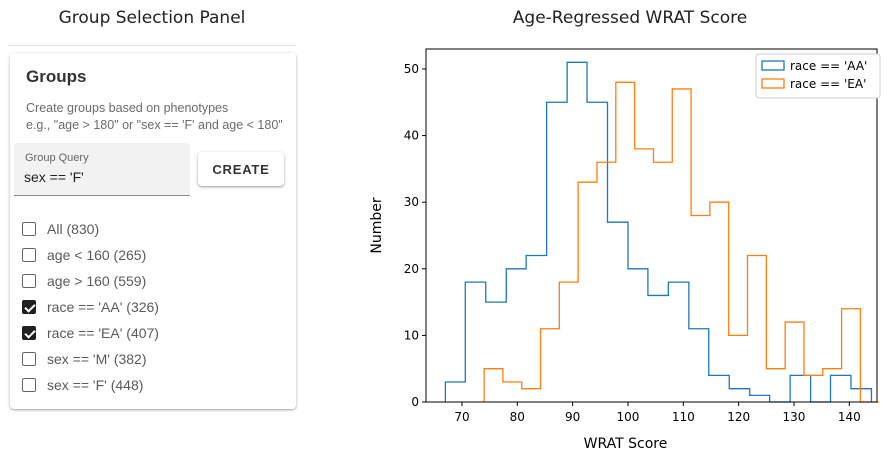  What do you see at coordinates (626, 444) in the screenshot?
I see `x-axis-label: WRAT Score` at bounding box center [626, 444].